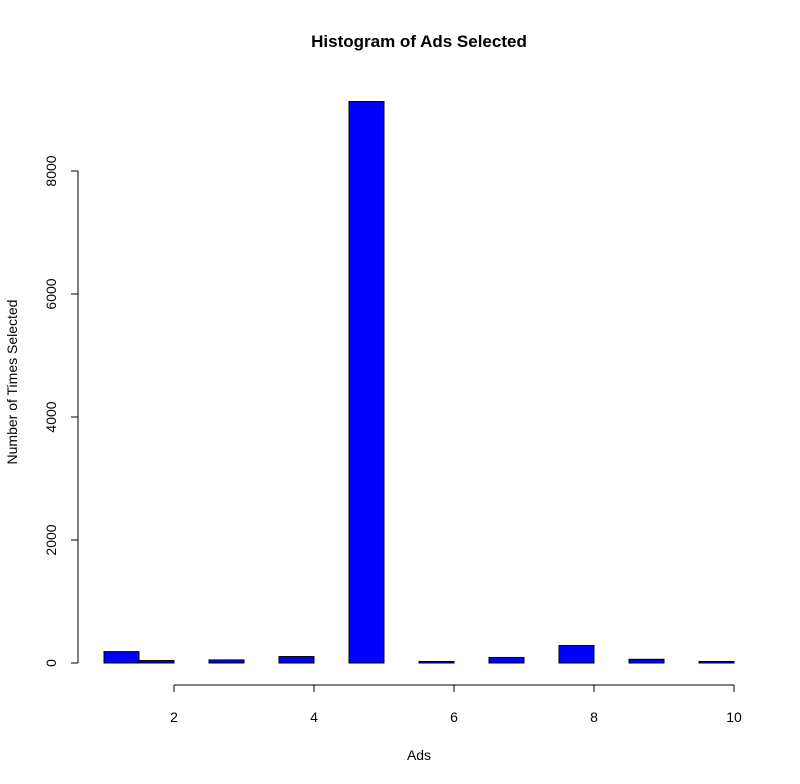 This screenshot has width=800, height=784. I want to click on y-tick-label-2000: 2000, so click(51, 539).